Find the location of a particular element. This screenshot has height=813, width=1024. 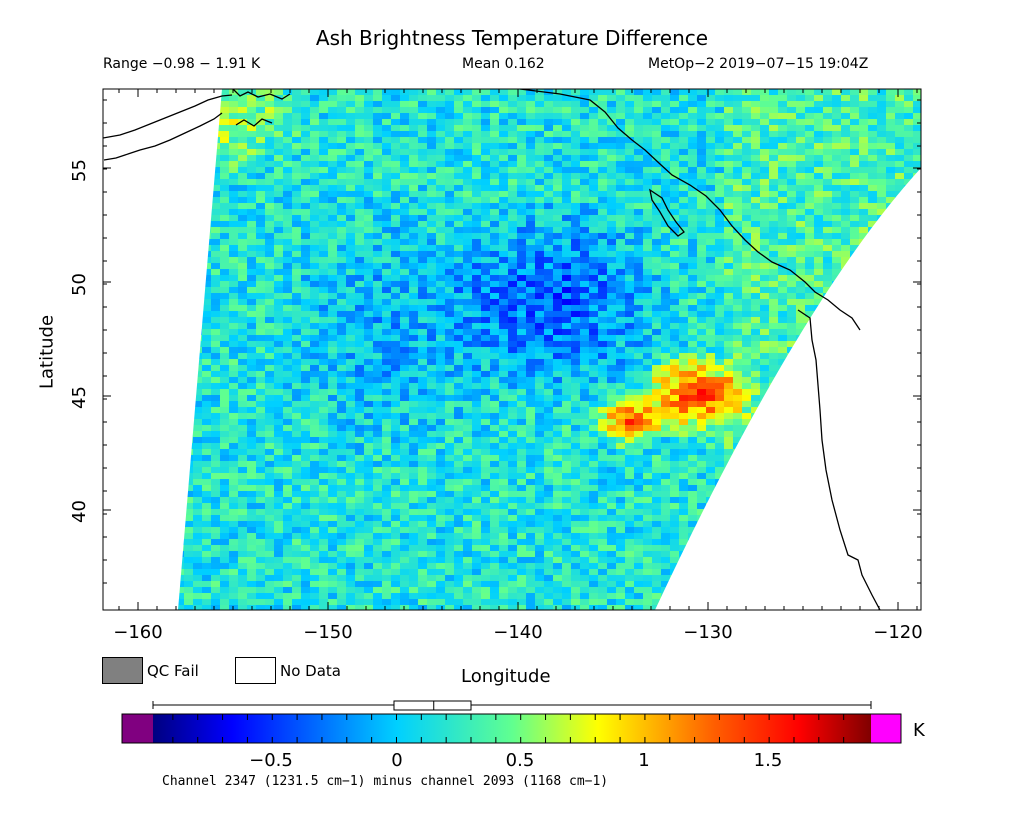

colorbar-frame is located at coordinates (511, 728).